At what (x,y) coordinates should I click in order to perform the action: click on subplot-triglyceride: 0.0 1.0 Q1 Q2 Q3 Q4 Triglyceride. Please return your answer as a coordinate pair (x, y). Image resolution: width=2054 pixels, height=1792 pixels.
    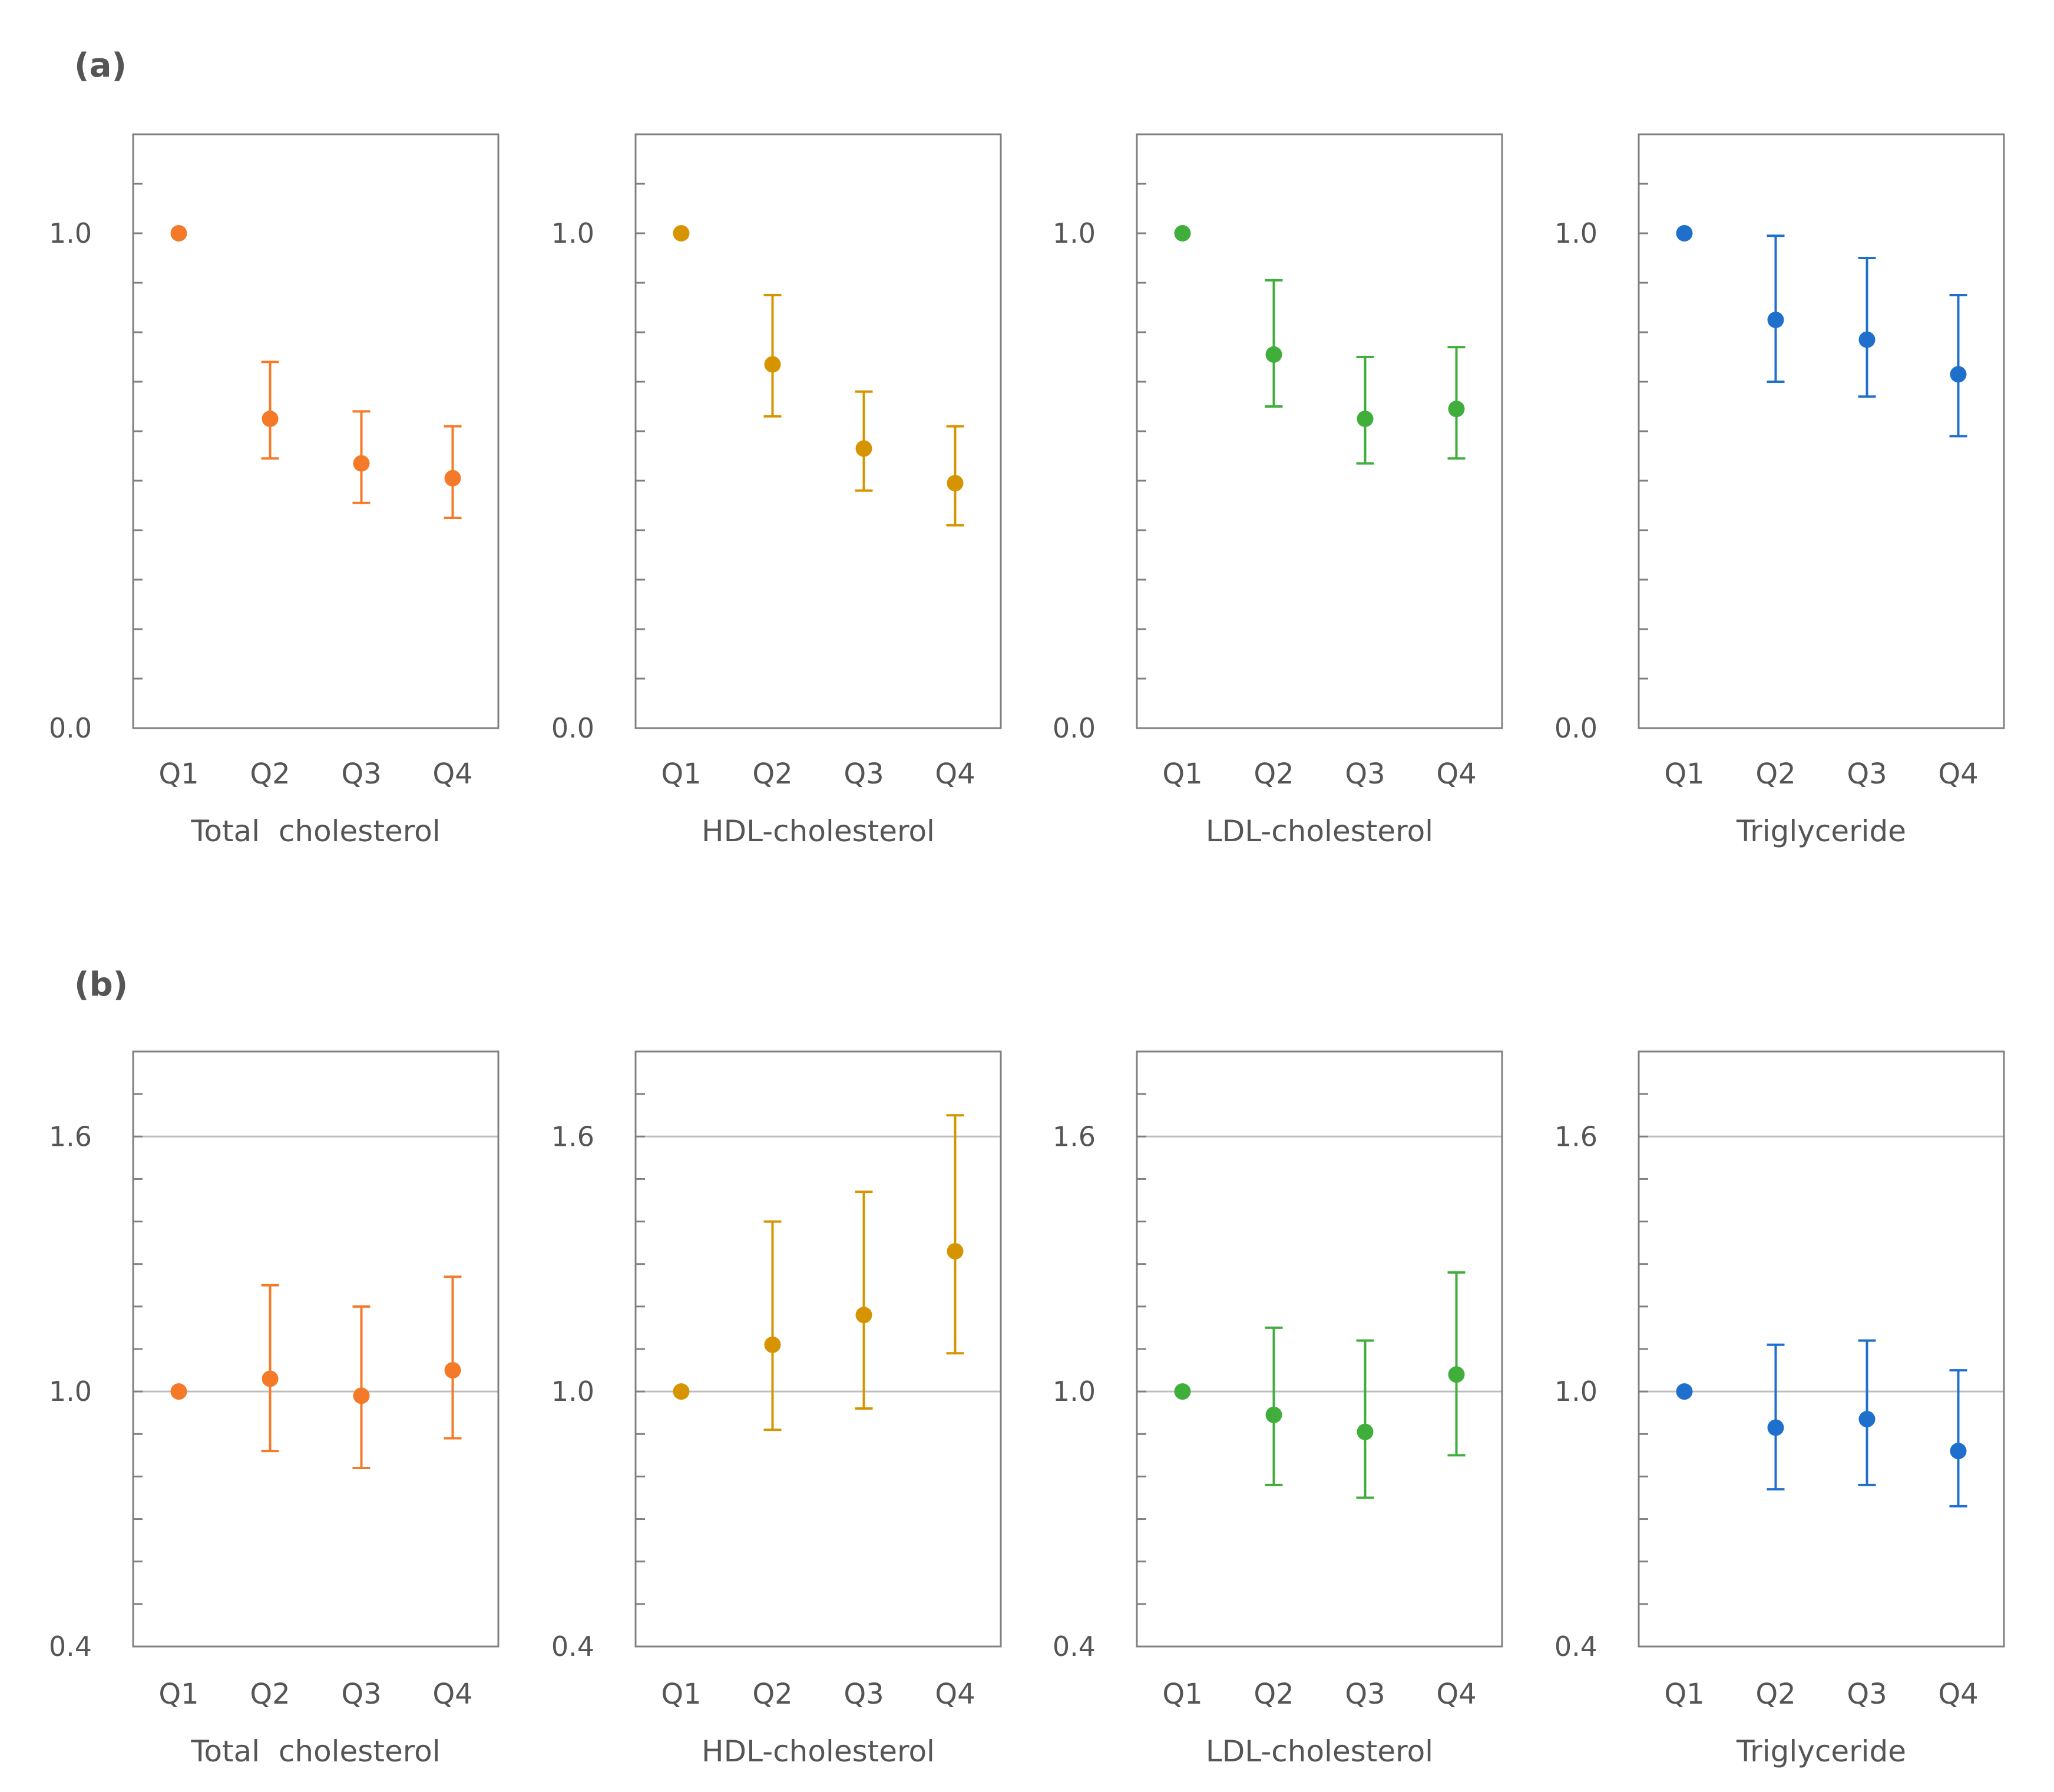
    Looking at the image, I should click on (1779, 490).